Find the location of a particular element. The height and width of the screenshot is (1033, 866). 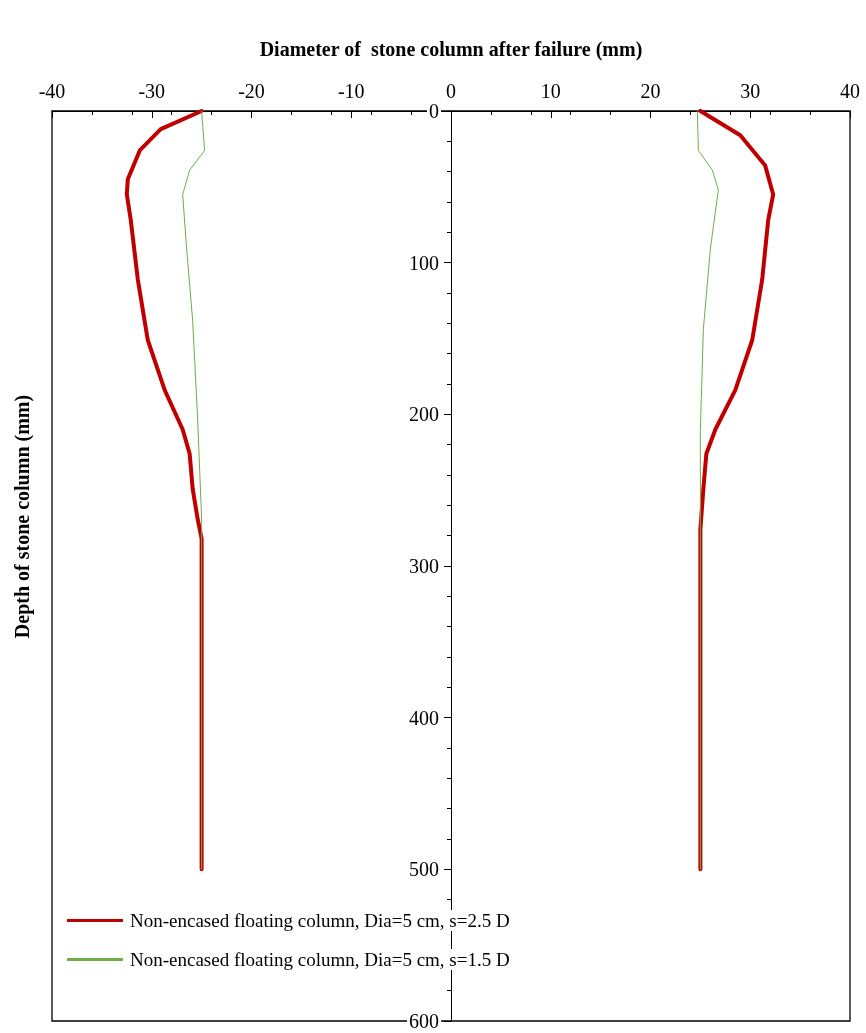

x-tick-label: 40 is located at coordinates (850, 91).